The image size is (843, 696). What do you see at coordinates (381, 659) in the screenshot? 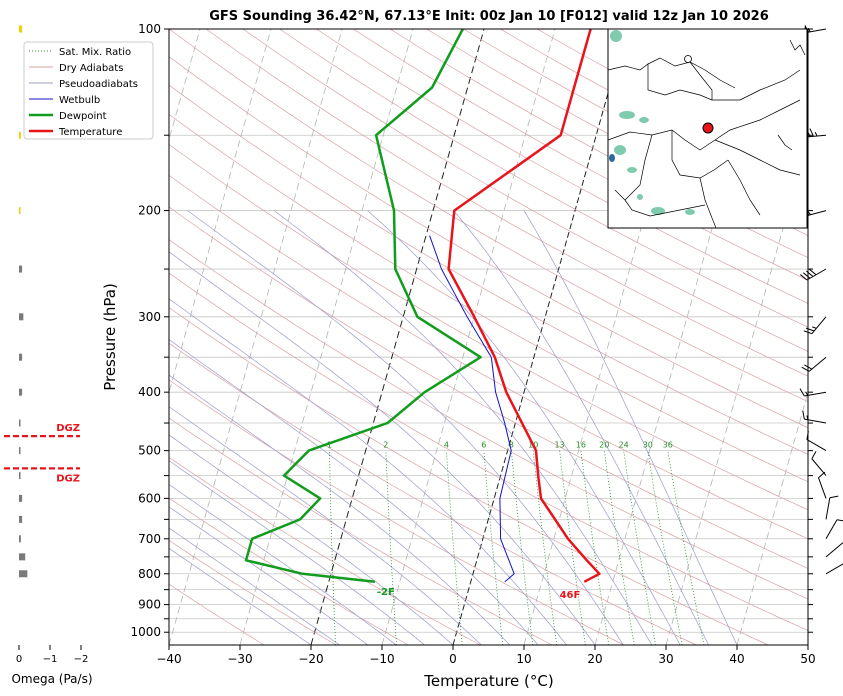
I see `x-tick-label: −10` at bounding box center [381, 659].